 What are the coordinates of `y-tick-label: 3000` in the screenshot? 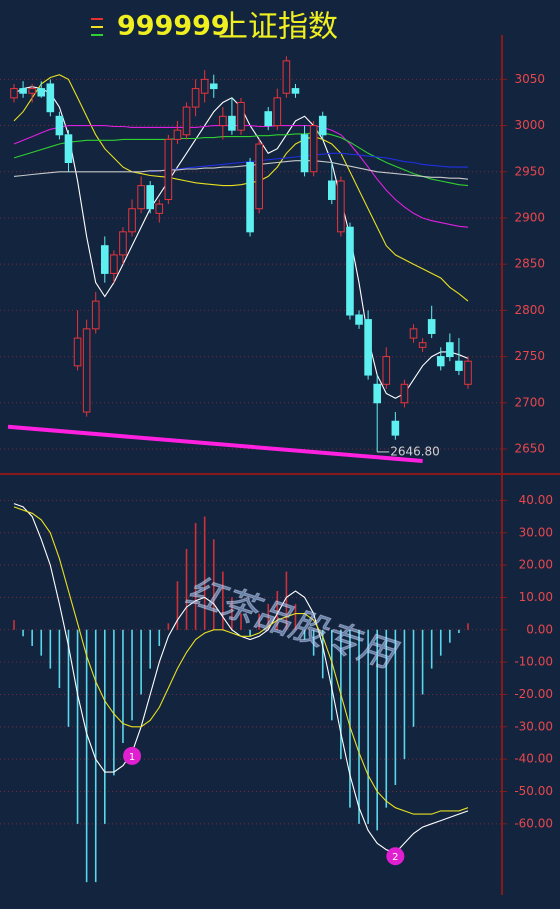 It's located at (529, 125).